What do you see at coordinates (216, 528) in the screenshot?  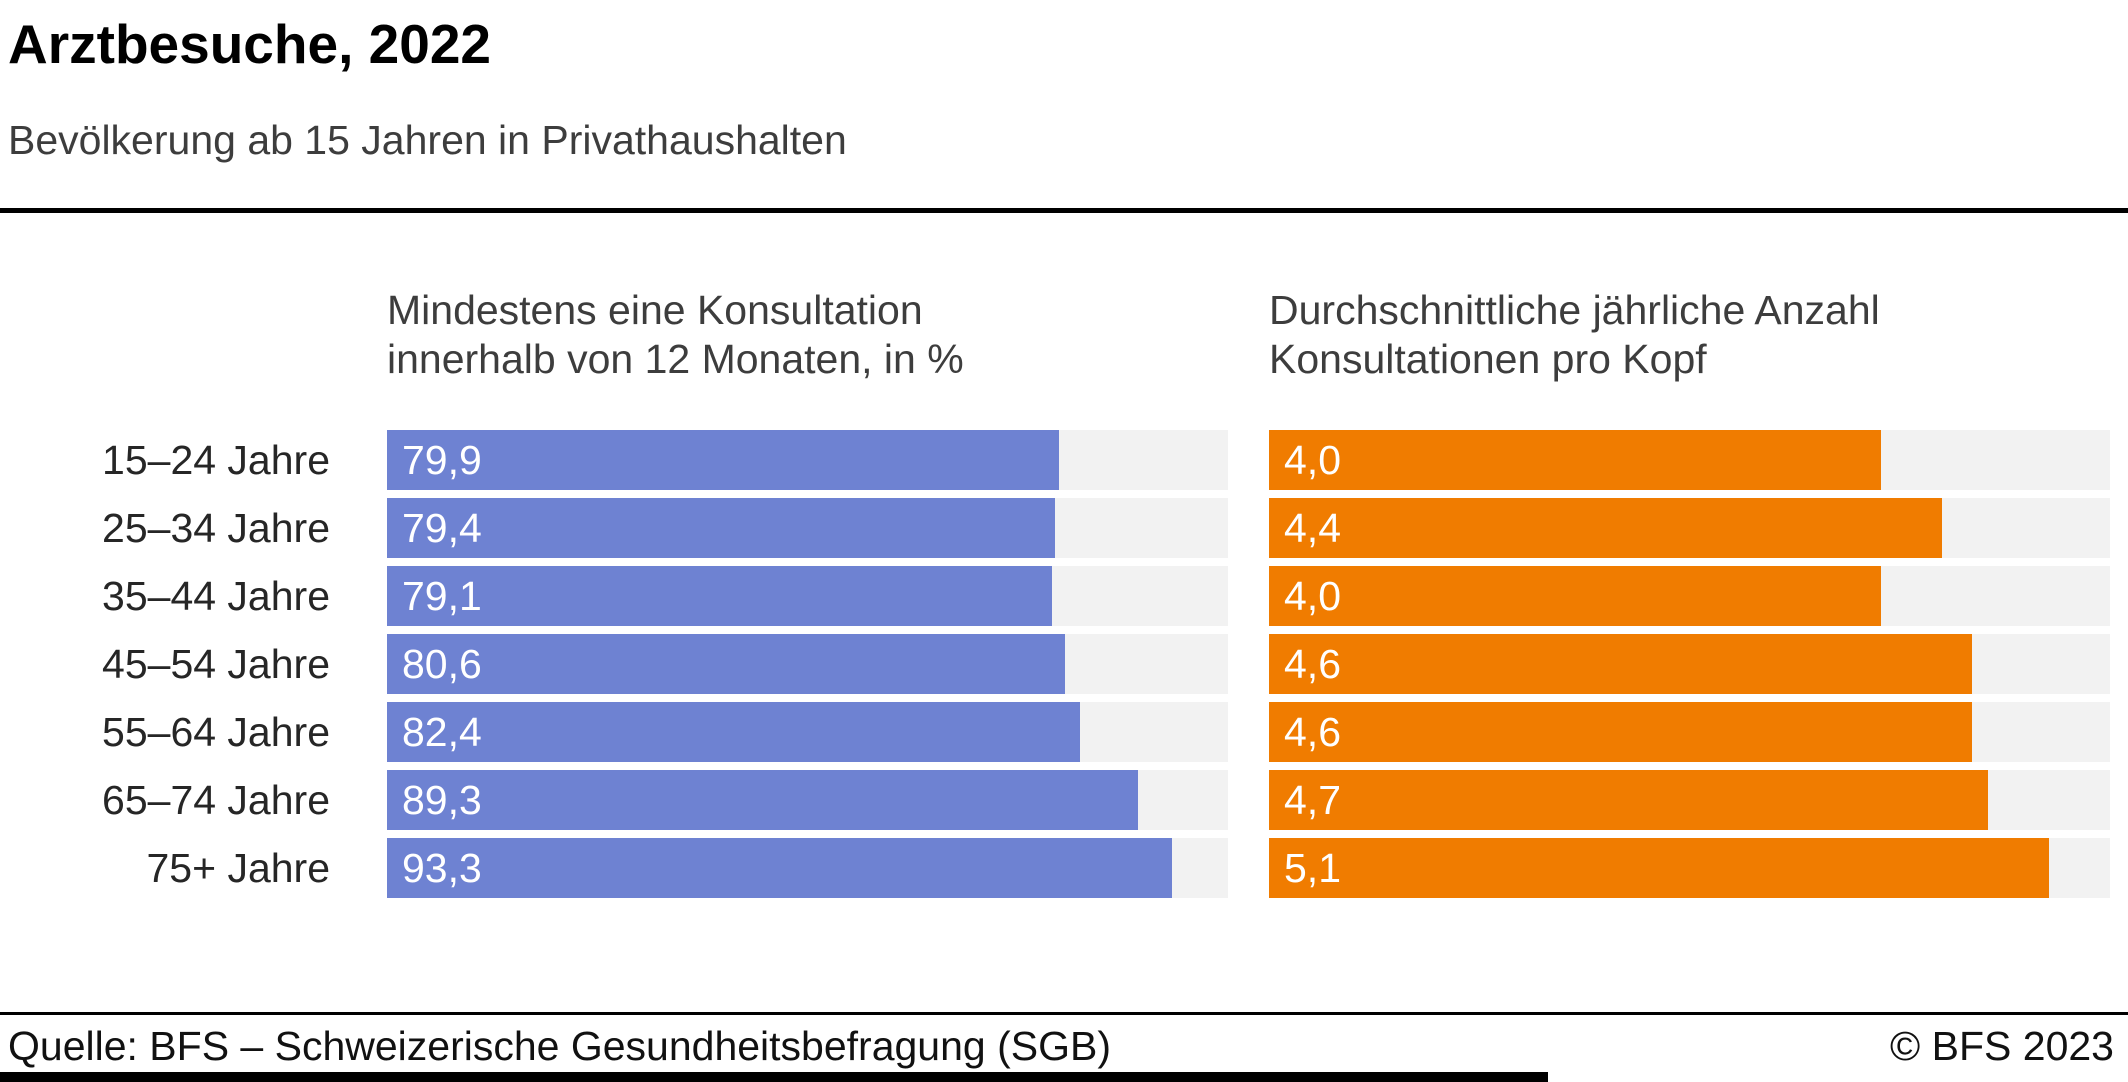 I see `category-label: 25–34 Jahre` at bounding box center [216, 528].